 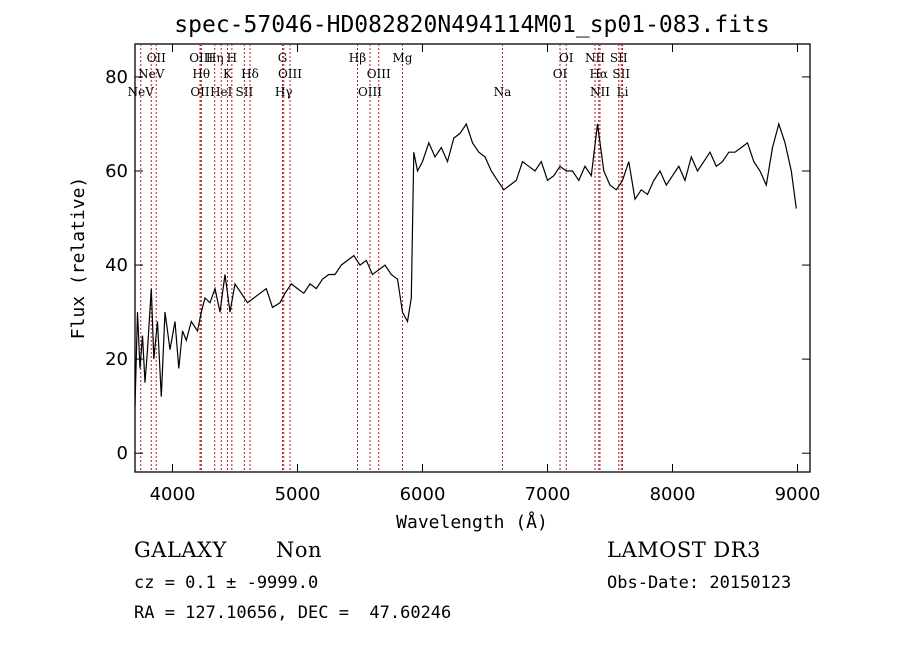 What do you see at coordinates (122, 453) in the screenshot?
I see `y-tick-label: 0` at bounding box center [122, 453].